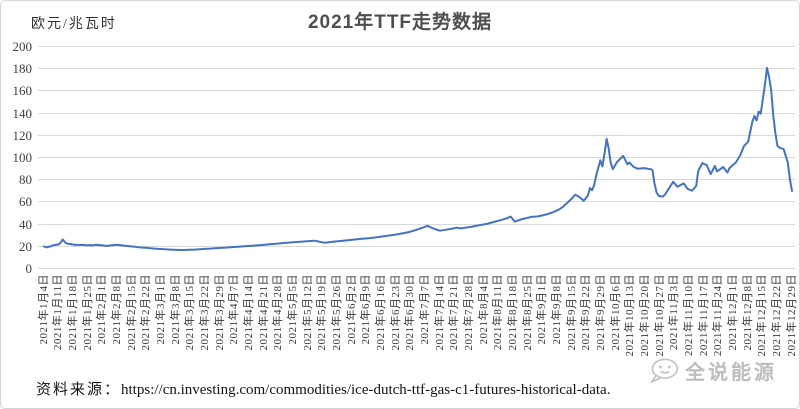 The height and width of the screenshot is (409, 800). I want to click on x-tick-label: 2021年4月7日, so click(234, 309).